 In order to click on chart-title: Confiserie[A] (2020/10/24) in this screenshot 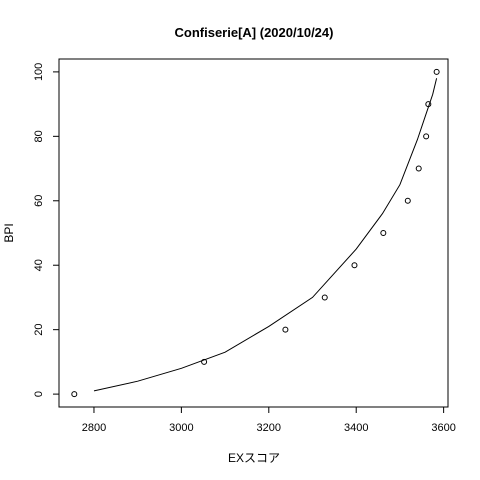, I will do `click(254, 32)`.